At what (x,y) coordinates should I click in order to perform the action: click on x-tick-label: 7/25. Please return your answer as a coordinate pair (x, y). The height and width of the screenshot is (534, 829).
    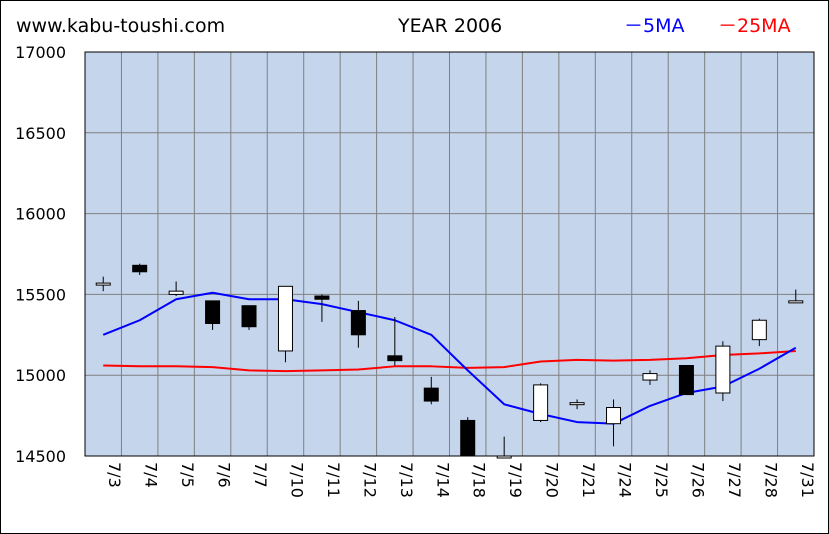
    Looking at the image, I should click on (661, 480).